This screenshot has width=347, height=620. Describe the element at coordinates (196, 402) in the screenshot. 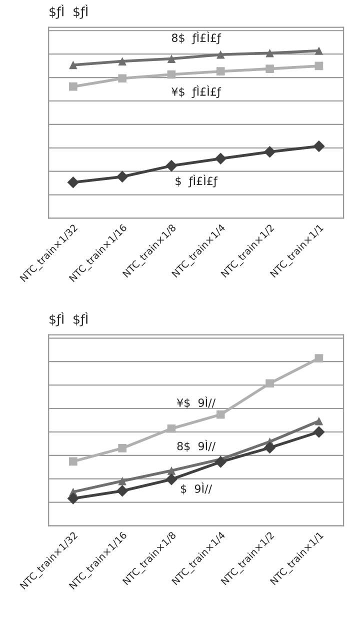

I see `series-label: ¥$ 9Ì//` at that location.